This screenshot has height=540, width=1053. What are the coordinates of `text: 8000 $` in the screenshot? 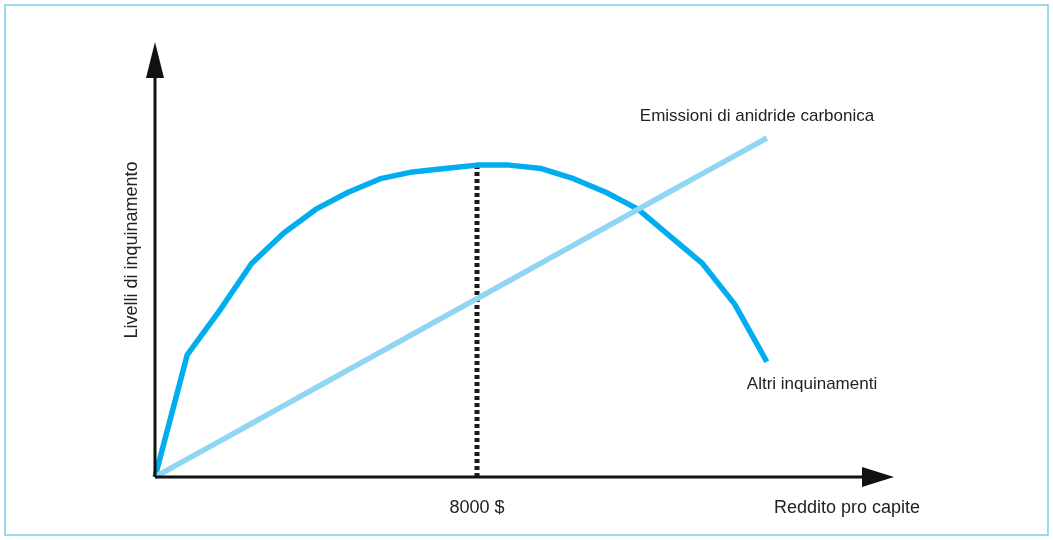 It's located at (477, 507).